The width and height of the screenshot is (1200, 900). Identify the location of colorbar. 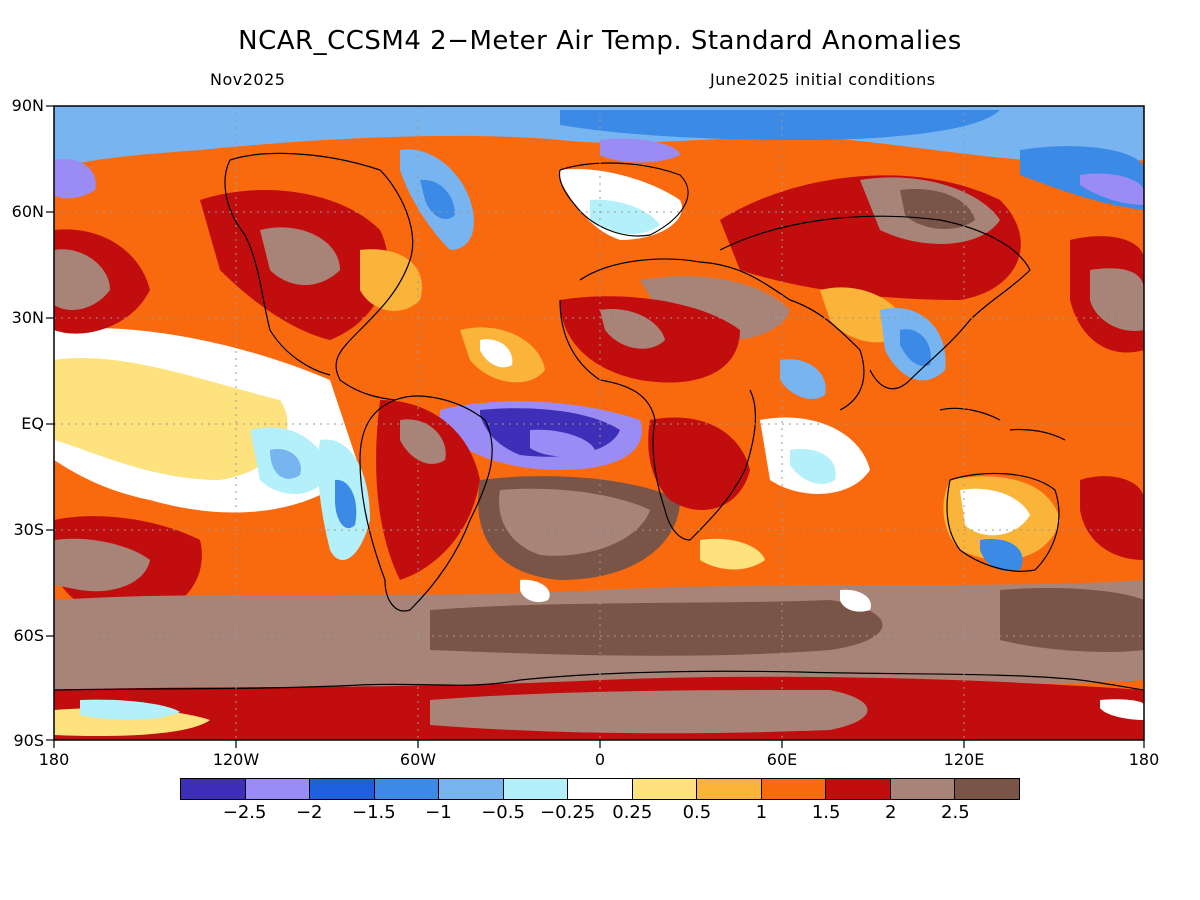
(600, 789).